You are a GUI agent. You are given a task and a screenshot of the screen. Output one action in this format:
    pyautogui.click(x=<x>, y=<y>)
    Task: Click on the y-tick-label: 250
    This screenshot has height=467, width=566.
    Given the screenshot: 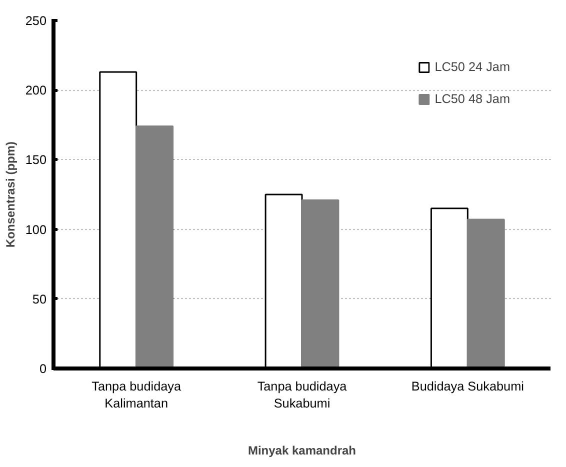 What is the action you would take?
    pyautogui.click(x=36, y=21)
    